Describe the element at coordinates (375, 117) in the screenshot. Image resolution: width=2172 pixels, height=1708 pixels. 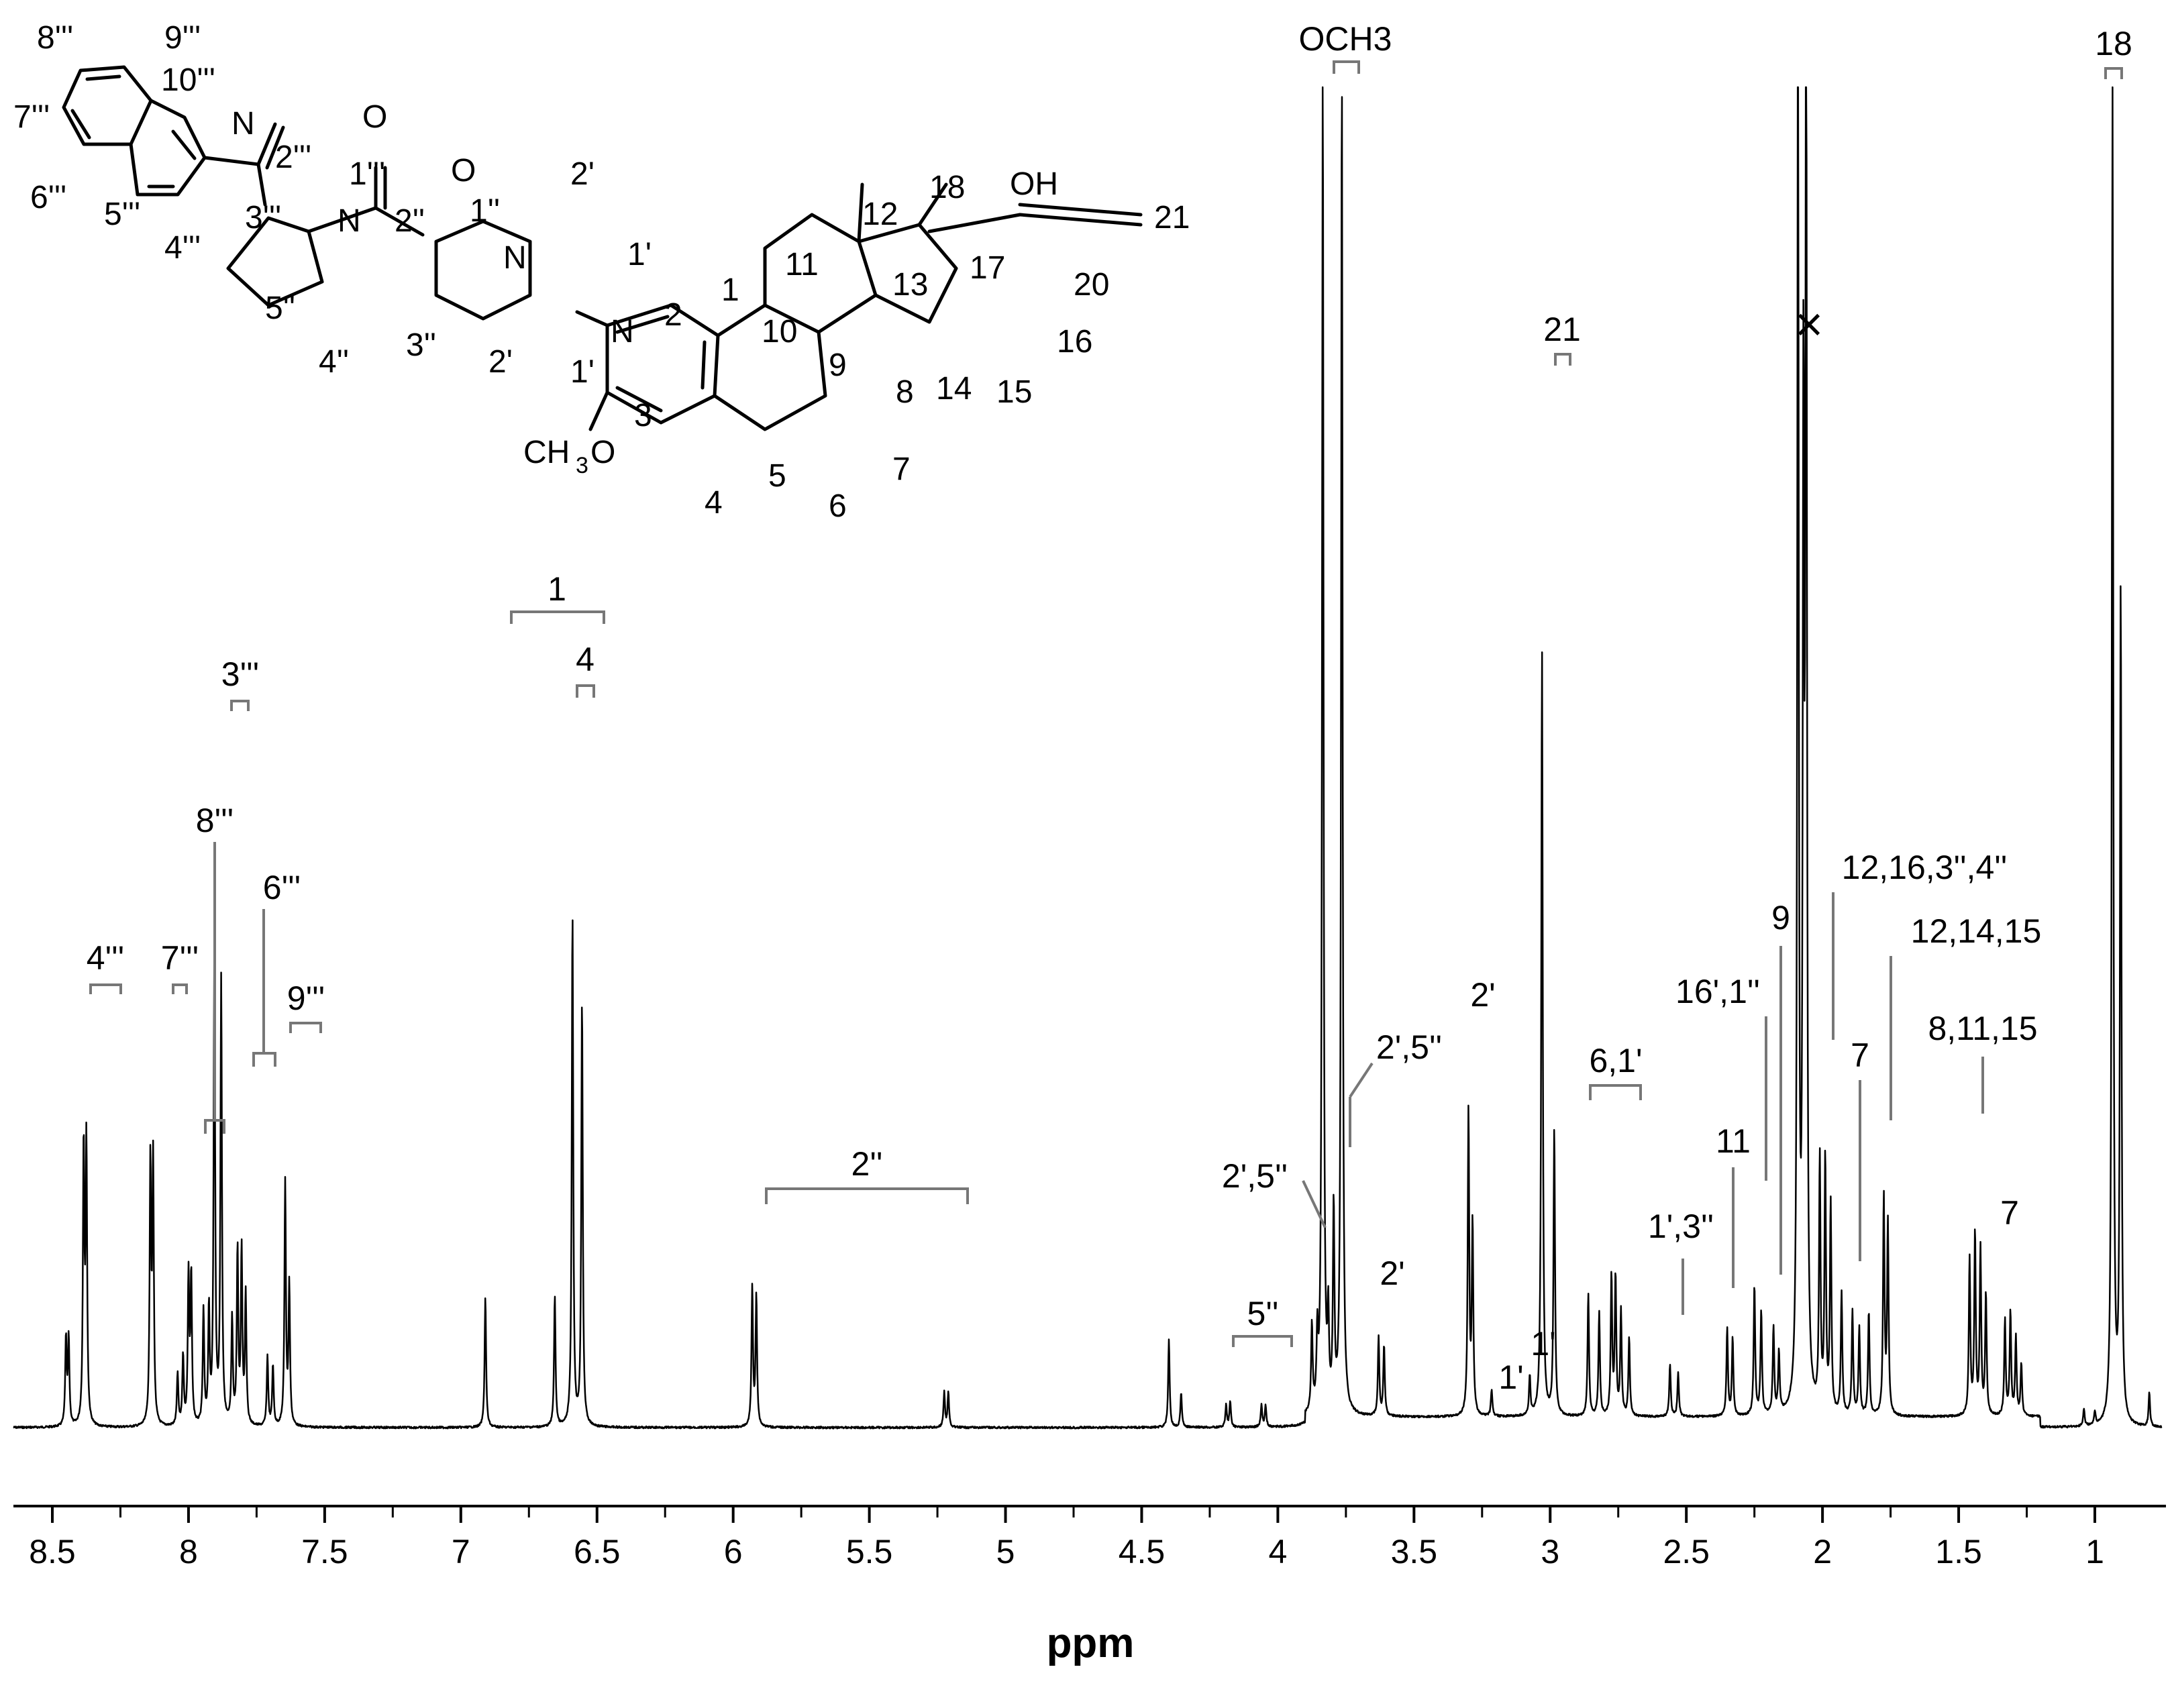
I see `mol-o1: O` at that location.